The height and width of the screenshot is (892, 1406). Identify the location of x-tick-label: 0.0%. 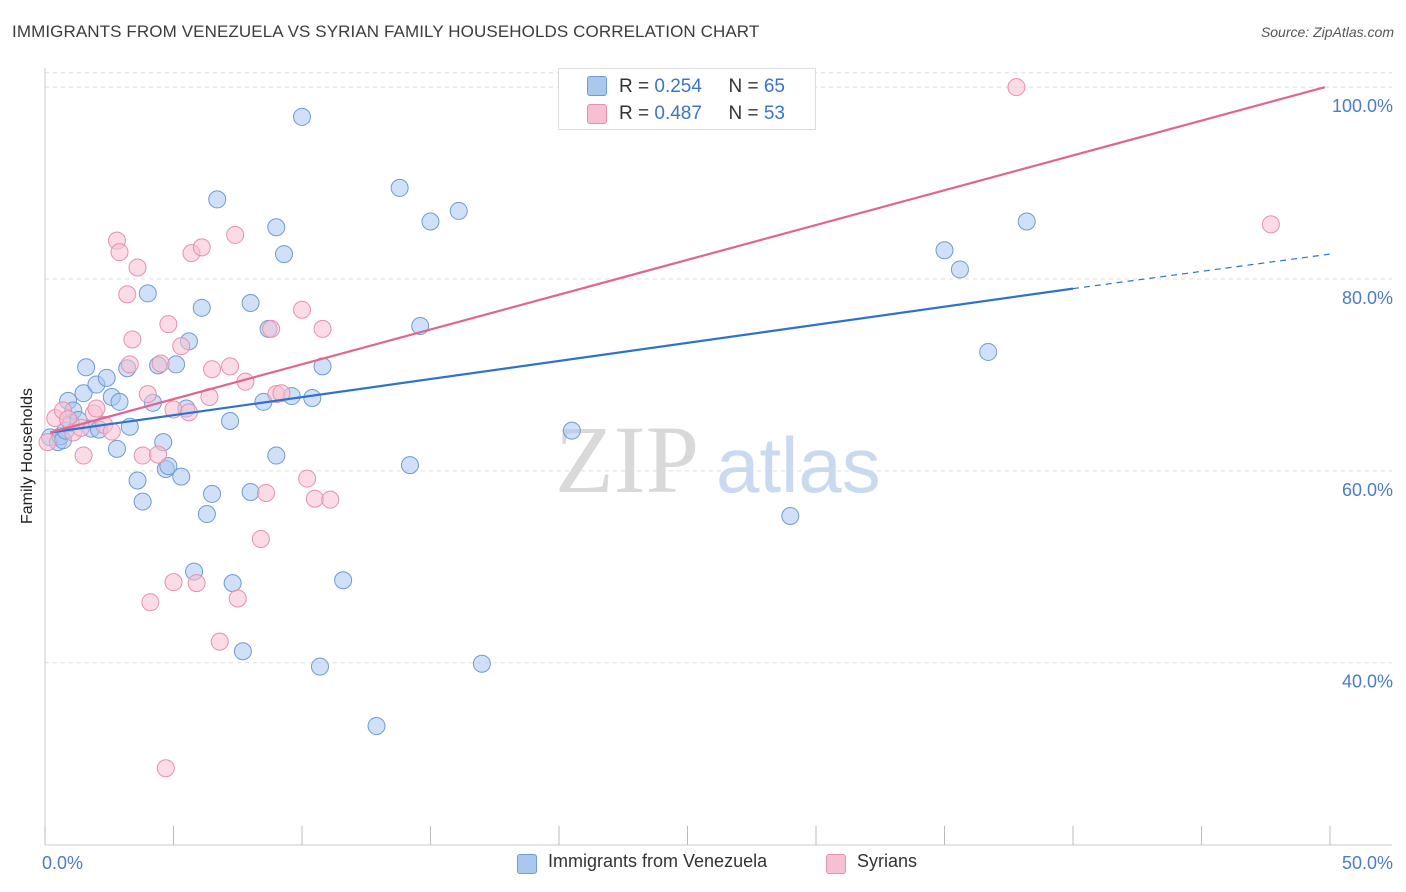
(62, 863).